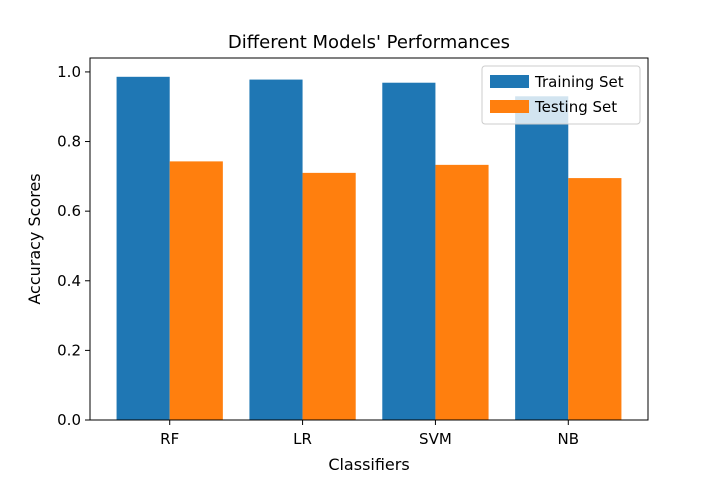 The width and height of the screenshot is (720, 480). I want to click on legend-label: Testing Set, so click(575, 107).